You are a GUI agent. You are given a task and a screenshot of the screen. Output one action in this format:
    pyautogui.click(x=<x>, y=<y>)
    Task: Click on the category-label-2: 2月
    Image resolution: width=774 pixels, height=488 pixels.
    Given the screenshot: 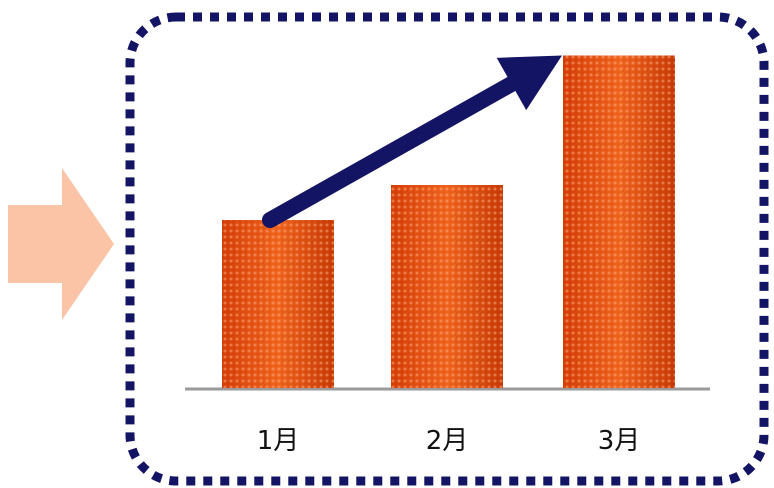 What is the action you would take?
    pyautogui.click(x=447, y=441)
    